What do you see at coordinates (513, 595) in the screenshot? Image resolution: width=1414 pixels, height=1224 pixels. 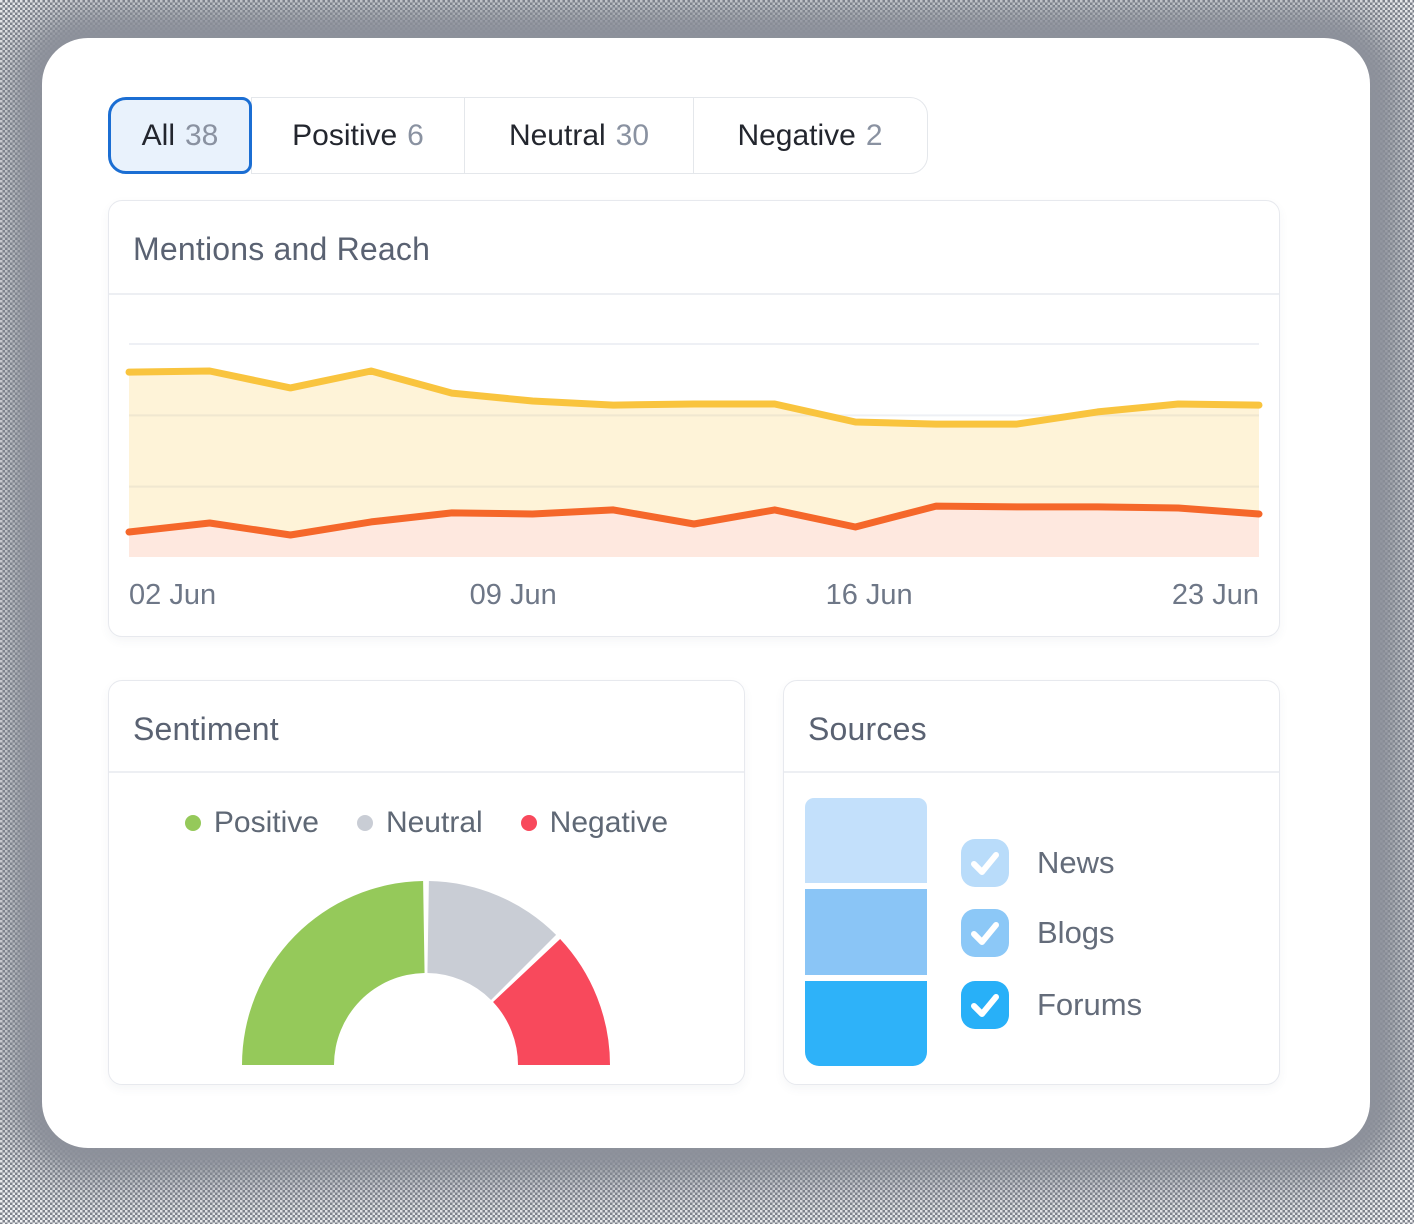 I see `x-tick-09jun: 09 Jun` at bounding box center [513, 595].